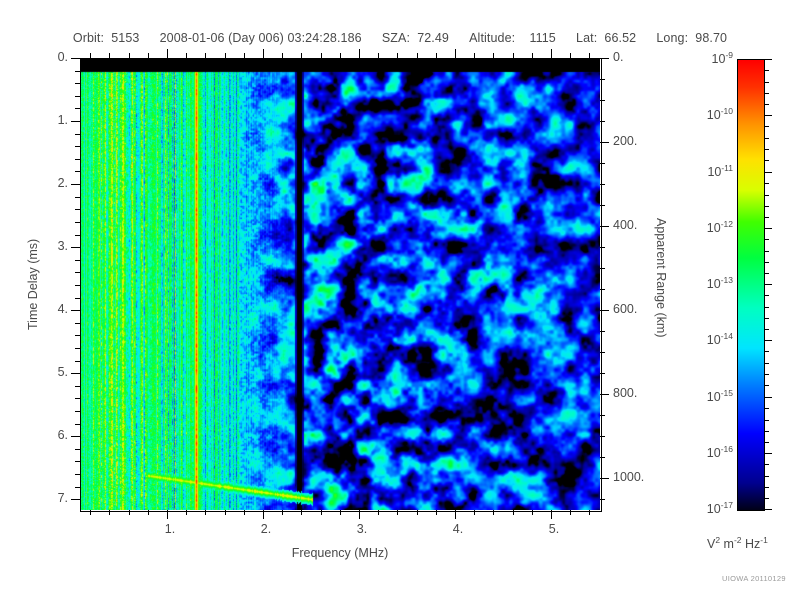 The width and height of the screenshot is (800, 600). I want to click on colorbar-tick-label: 10-16, so click(719, 452).